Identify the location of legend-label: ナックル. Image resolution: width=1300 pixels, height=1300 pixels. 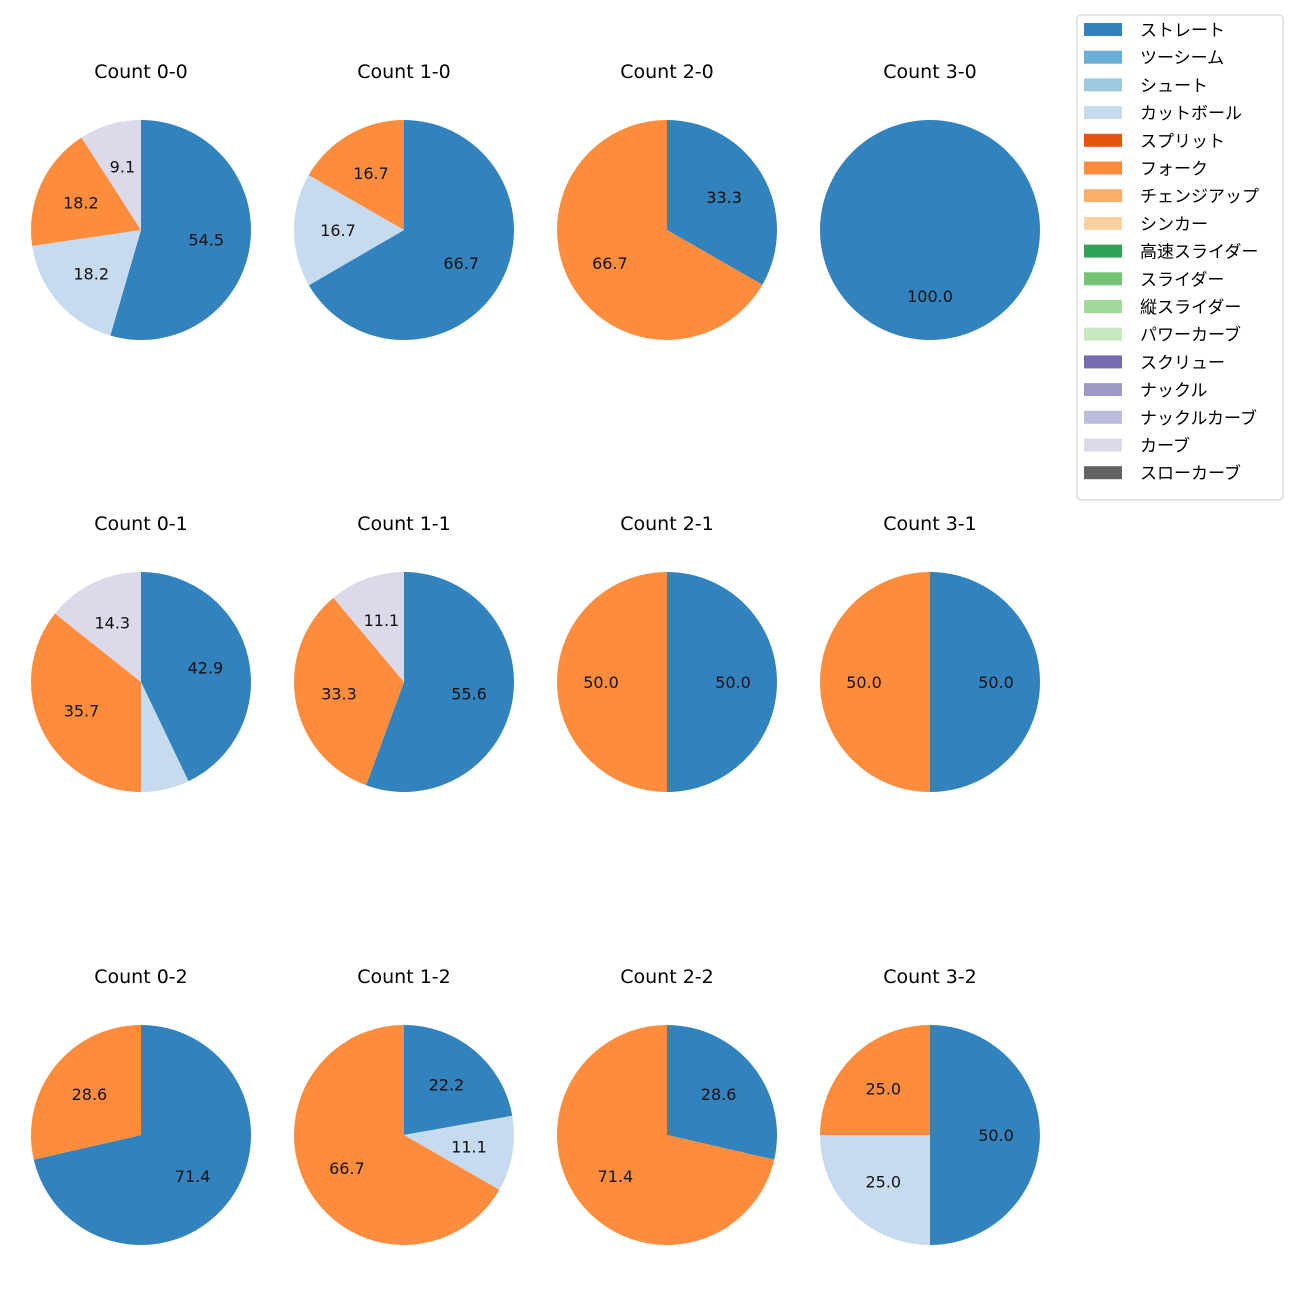
(1174, 391).